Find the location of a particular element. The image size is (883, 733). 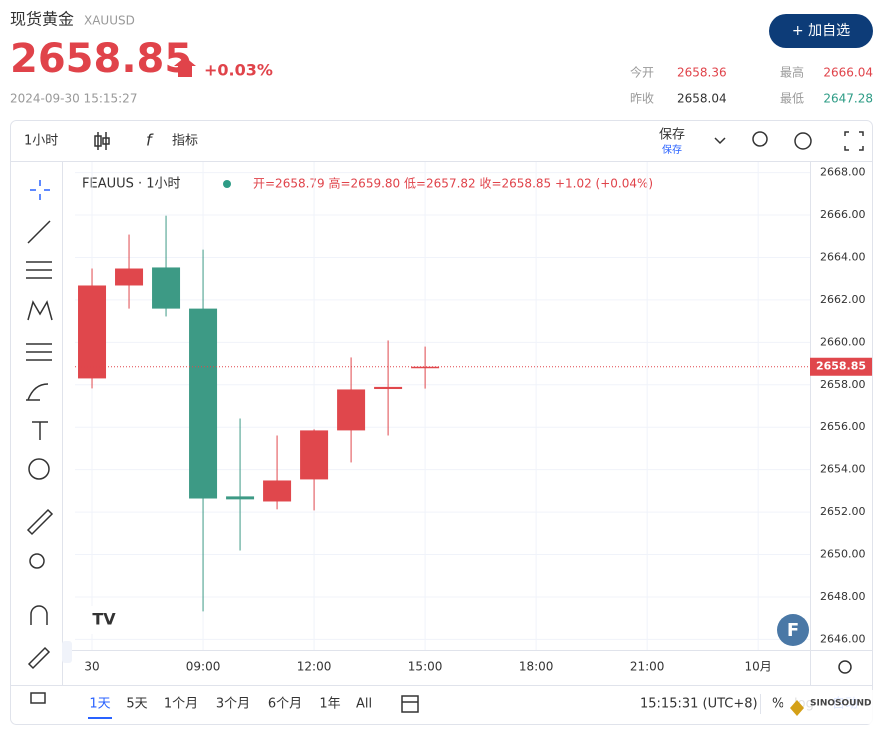

range-button: 5天 is located at coordinates (136, 704).